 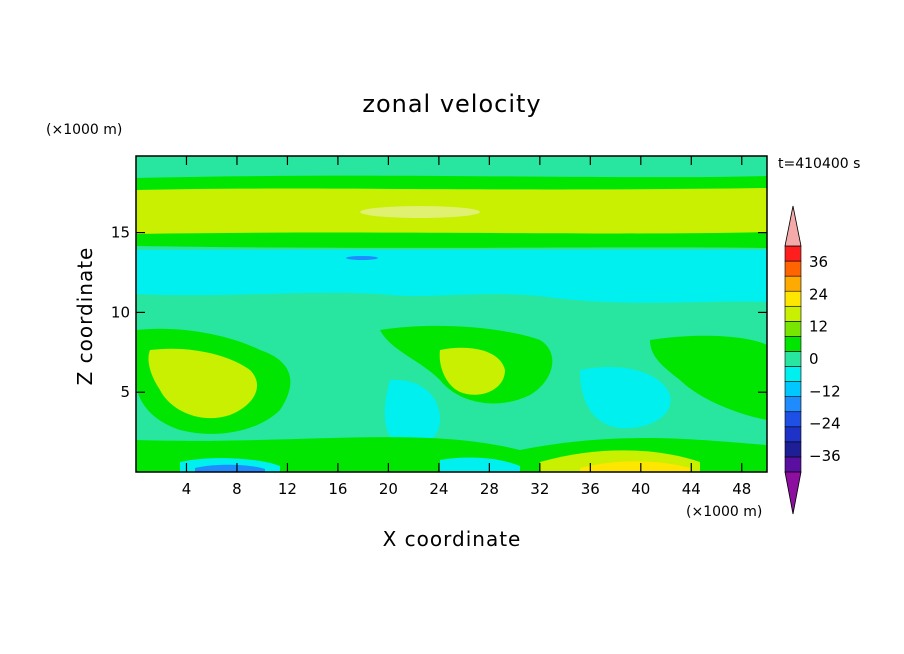 I want to click on colorbar-tick-label: 36, so click(x=818, y=262).